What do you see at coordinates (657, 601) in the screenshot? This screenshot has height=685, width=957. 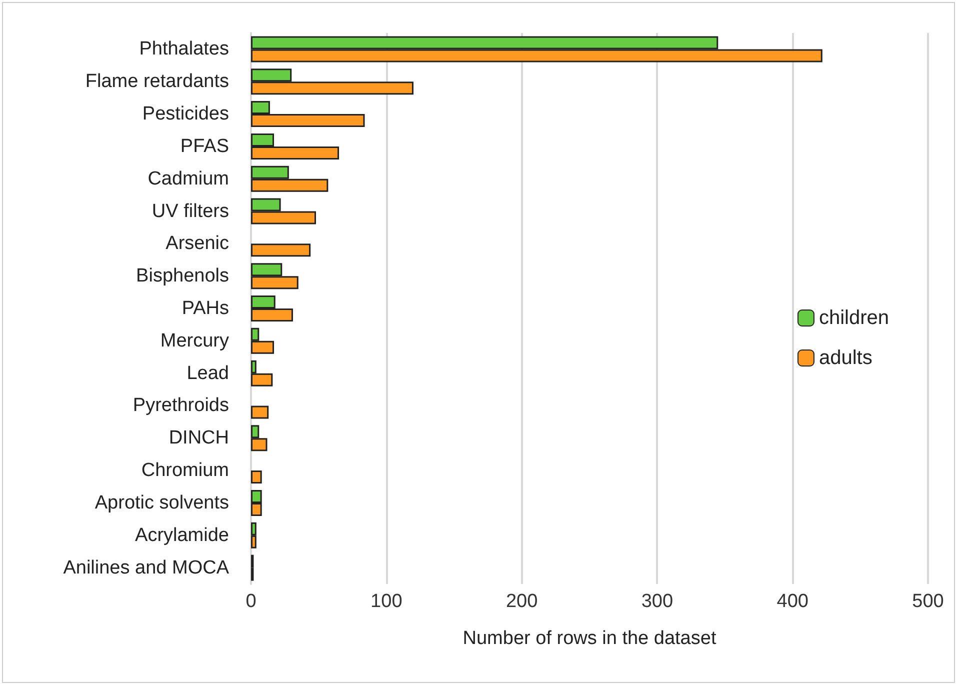 I see `x-tick-label: 300` at bounding box center [657, 601].